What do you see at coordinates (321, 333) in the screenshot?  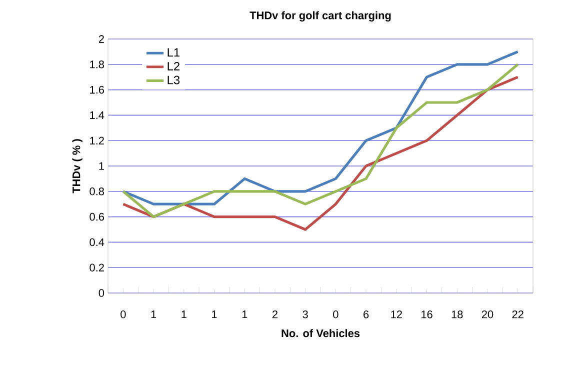 I see `x-axis-title: No. of Vehicles` at bounding box center [321, 333].